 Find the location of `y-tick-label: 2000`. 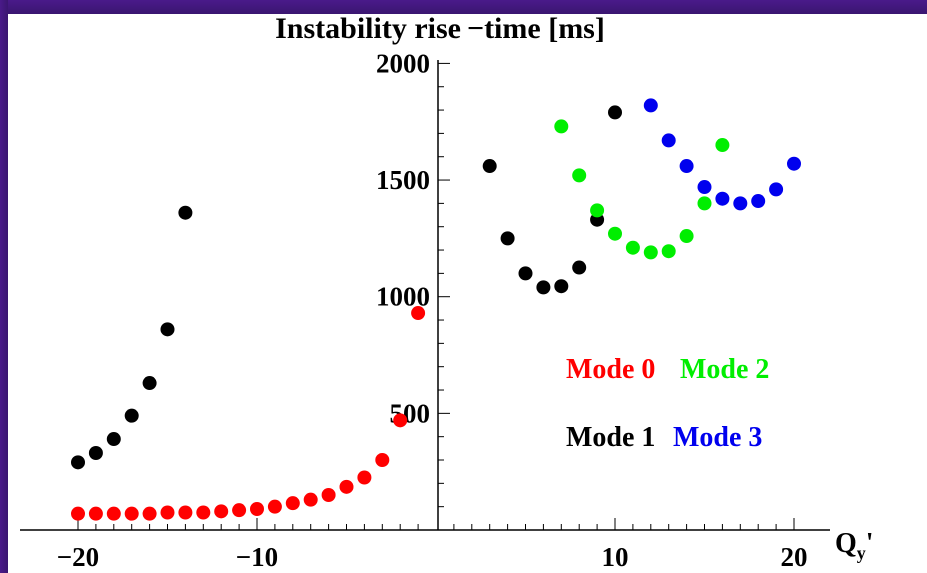

y-tick-label: 2000 is located at coordinates (403, 63).